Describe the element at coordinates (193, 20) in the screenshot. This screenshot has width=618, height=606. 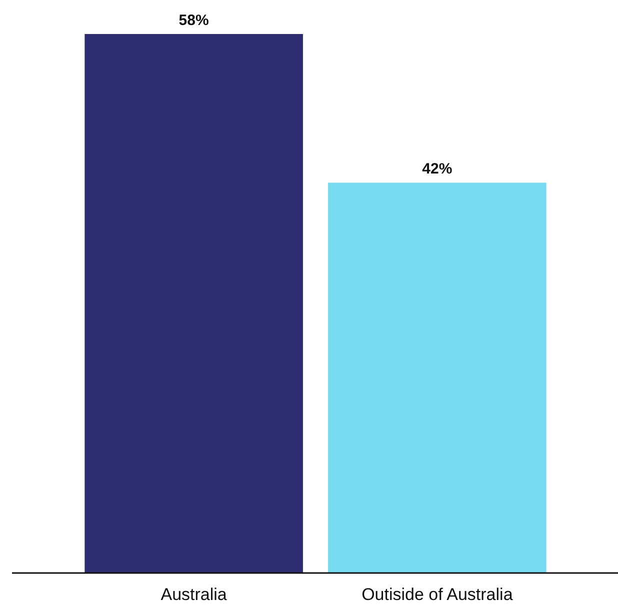
I see `data-label: 58%` at that location.